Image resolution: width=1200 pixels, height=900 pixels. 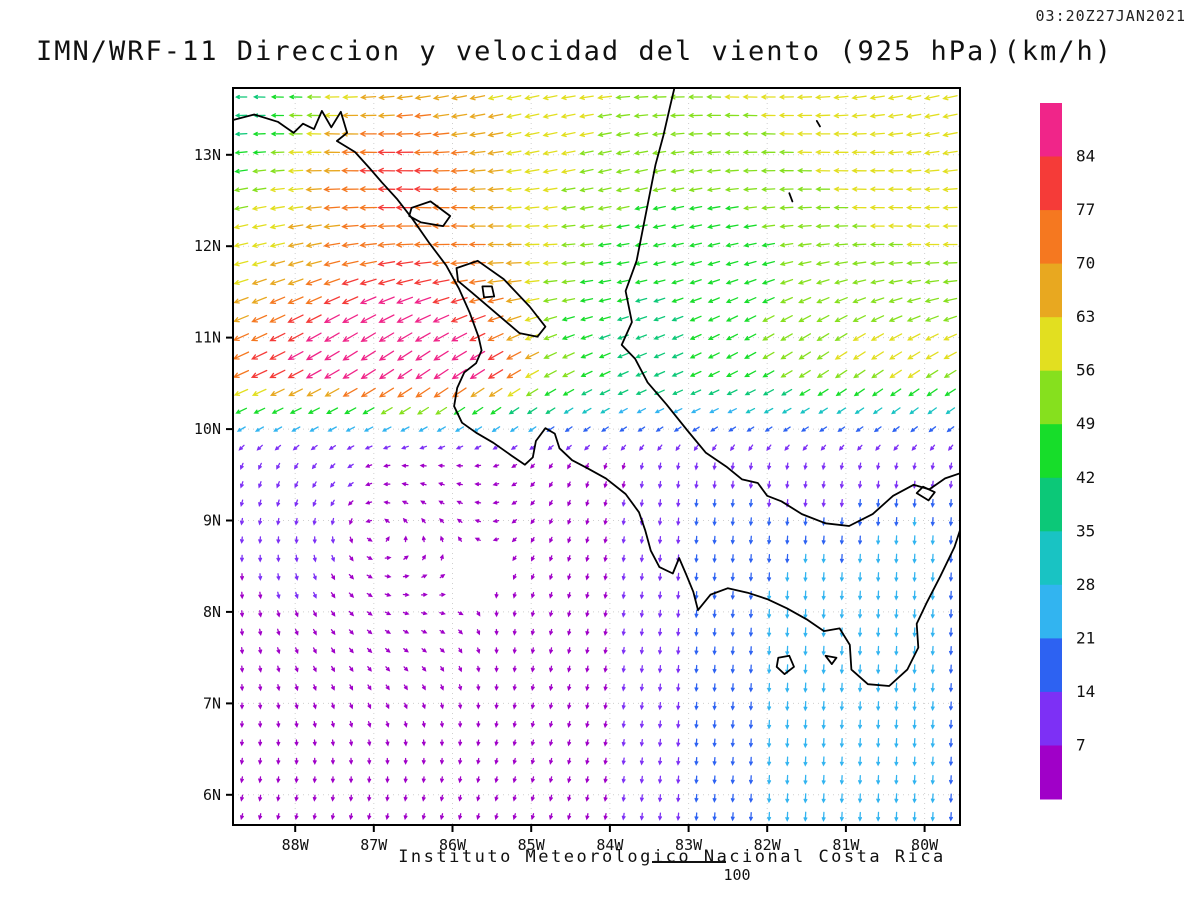 What do you see at coordinates (1085, 637) in the screenshot?
I see `colorbar-label: 21` at bounding box center [1085, 637].